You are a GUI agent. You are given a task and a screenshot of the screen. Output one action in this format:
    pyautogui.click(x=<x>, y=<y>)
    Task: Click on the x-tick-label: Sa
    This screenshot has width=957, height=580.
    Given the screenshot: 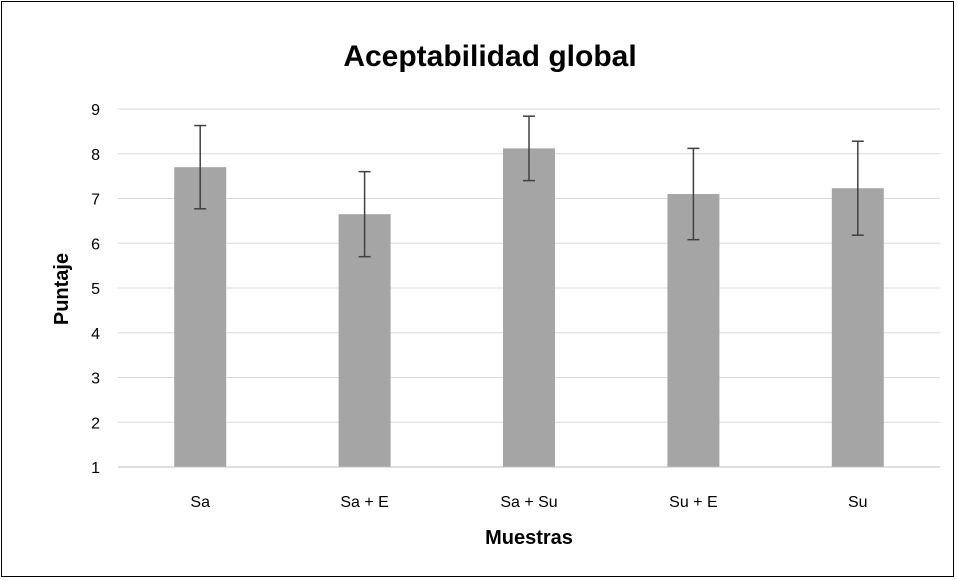 What is the action you would take?
    pyautogui.click(x=200, y=502)
    